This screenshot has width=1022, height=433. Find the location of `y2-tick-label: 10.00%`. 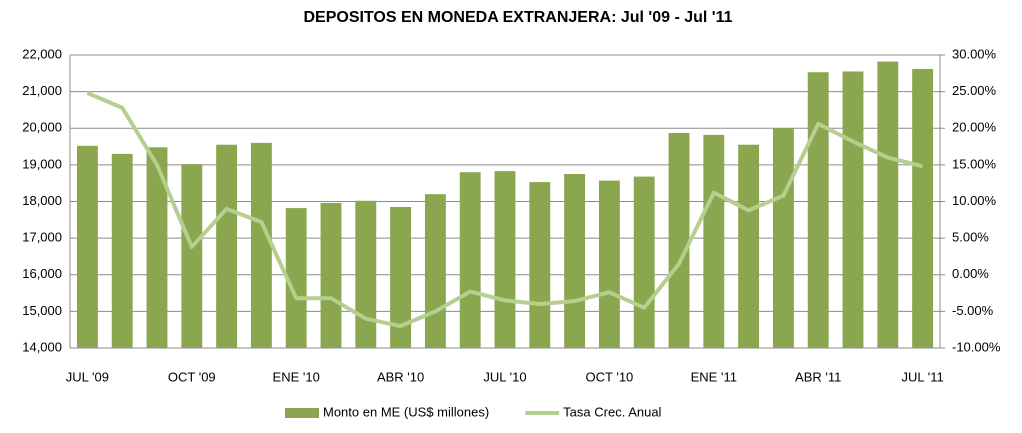

y2-tick-label: 10.00% is located at coordinates (974, 200).